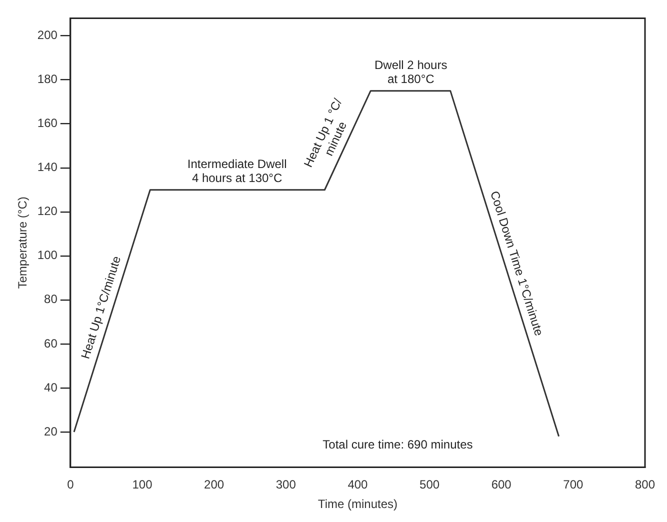 The height and width of the screenshot is (522, 667). Describe the element at coordinates (645, 485) in the screenshot. I see `x-tick-label: 800` at that location.